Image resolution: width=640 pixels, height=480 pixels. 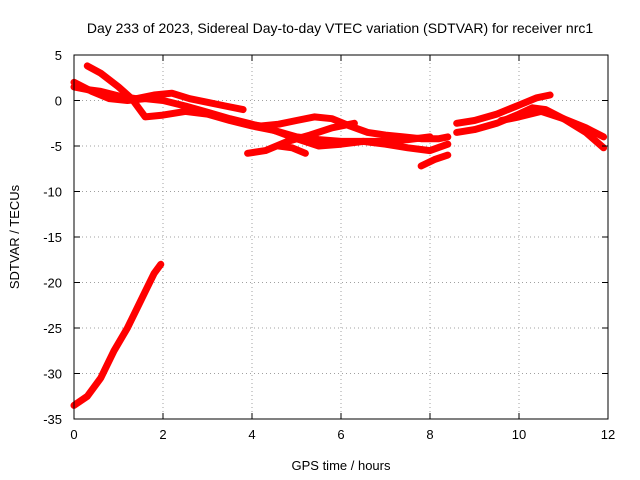 What do you see at coordinates (73, 434) in the screenshot?
I see `x-tick-label: 0` at bounding box center [73, 434].